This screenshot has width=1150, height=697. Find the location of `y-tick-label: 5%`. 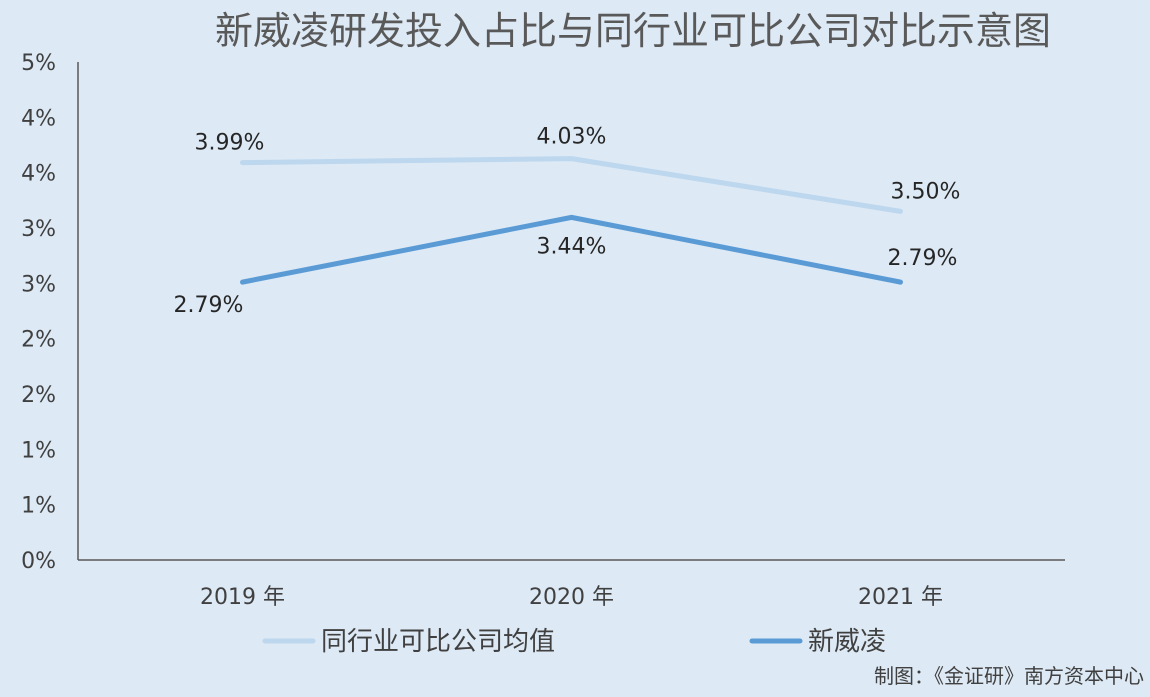

y-tick-label: 5% is located at coordinates (38, 63).